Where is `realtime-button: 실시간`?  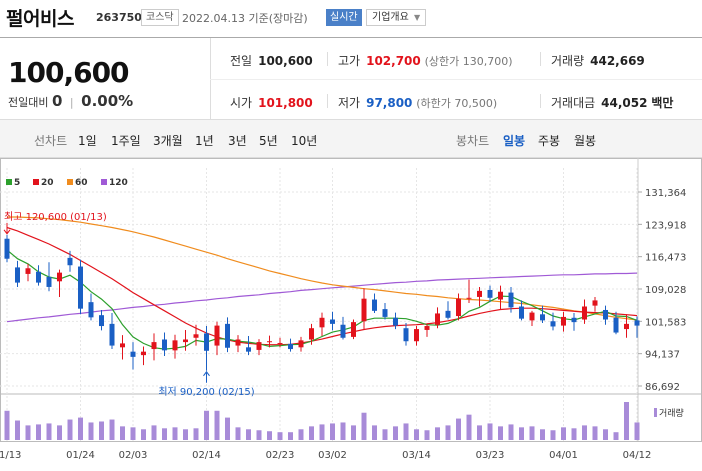
realtime-button: 실시간 is located at coordinates (344, 17).